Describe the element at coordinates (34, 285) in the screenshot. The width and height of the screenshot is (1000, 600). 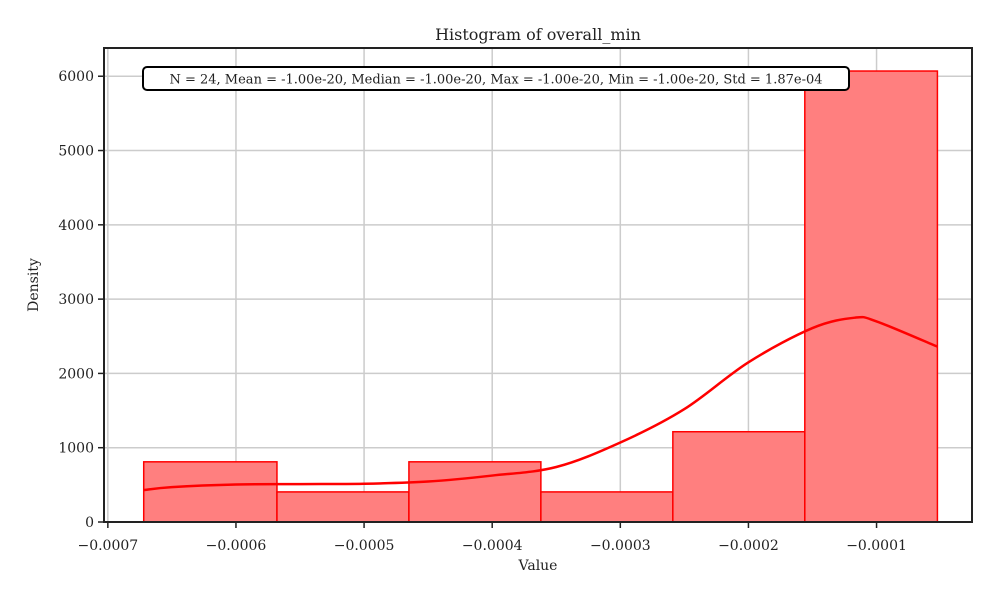
I see `y-axis-label: Density` at that location.